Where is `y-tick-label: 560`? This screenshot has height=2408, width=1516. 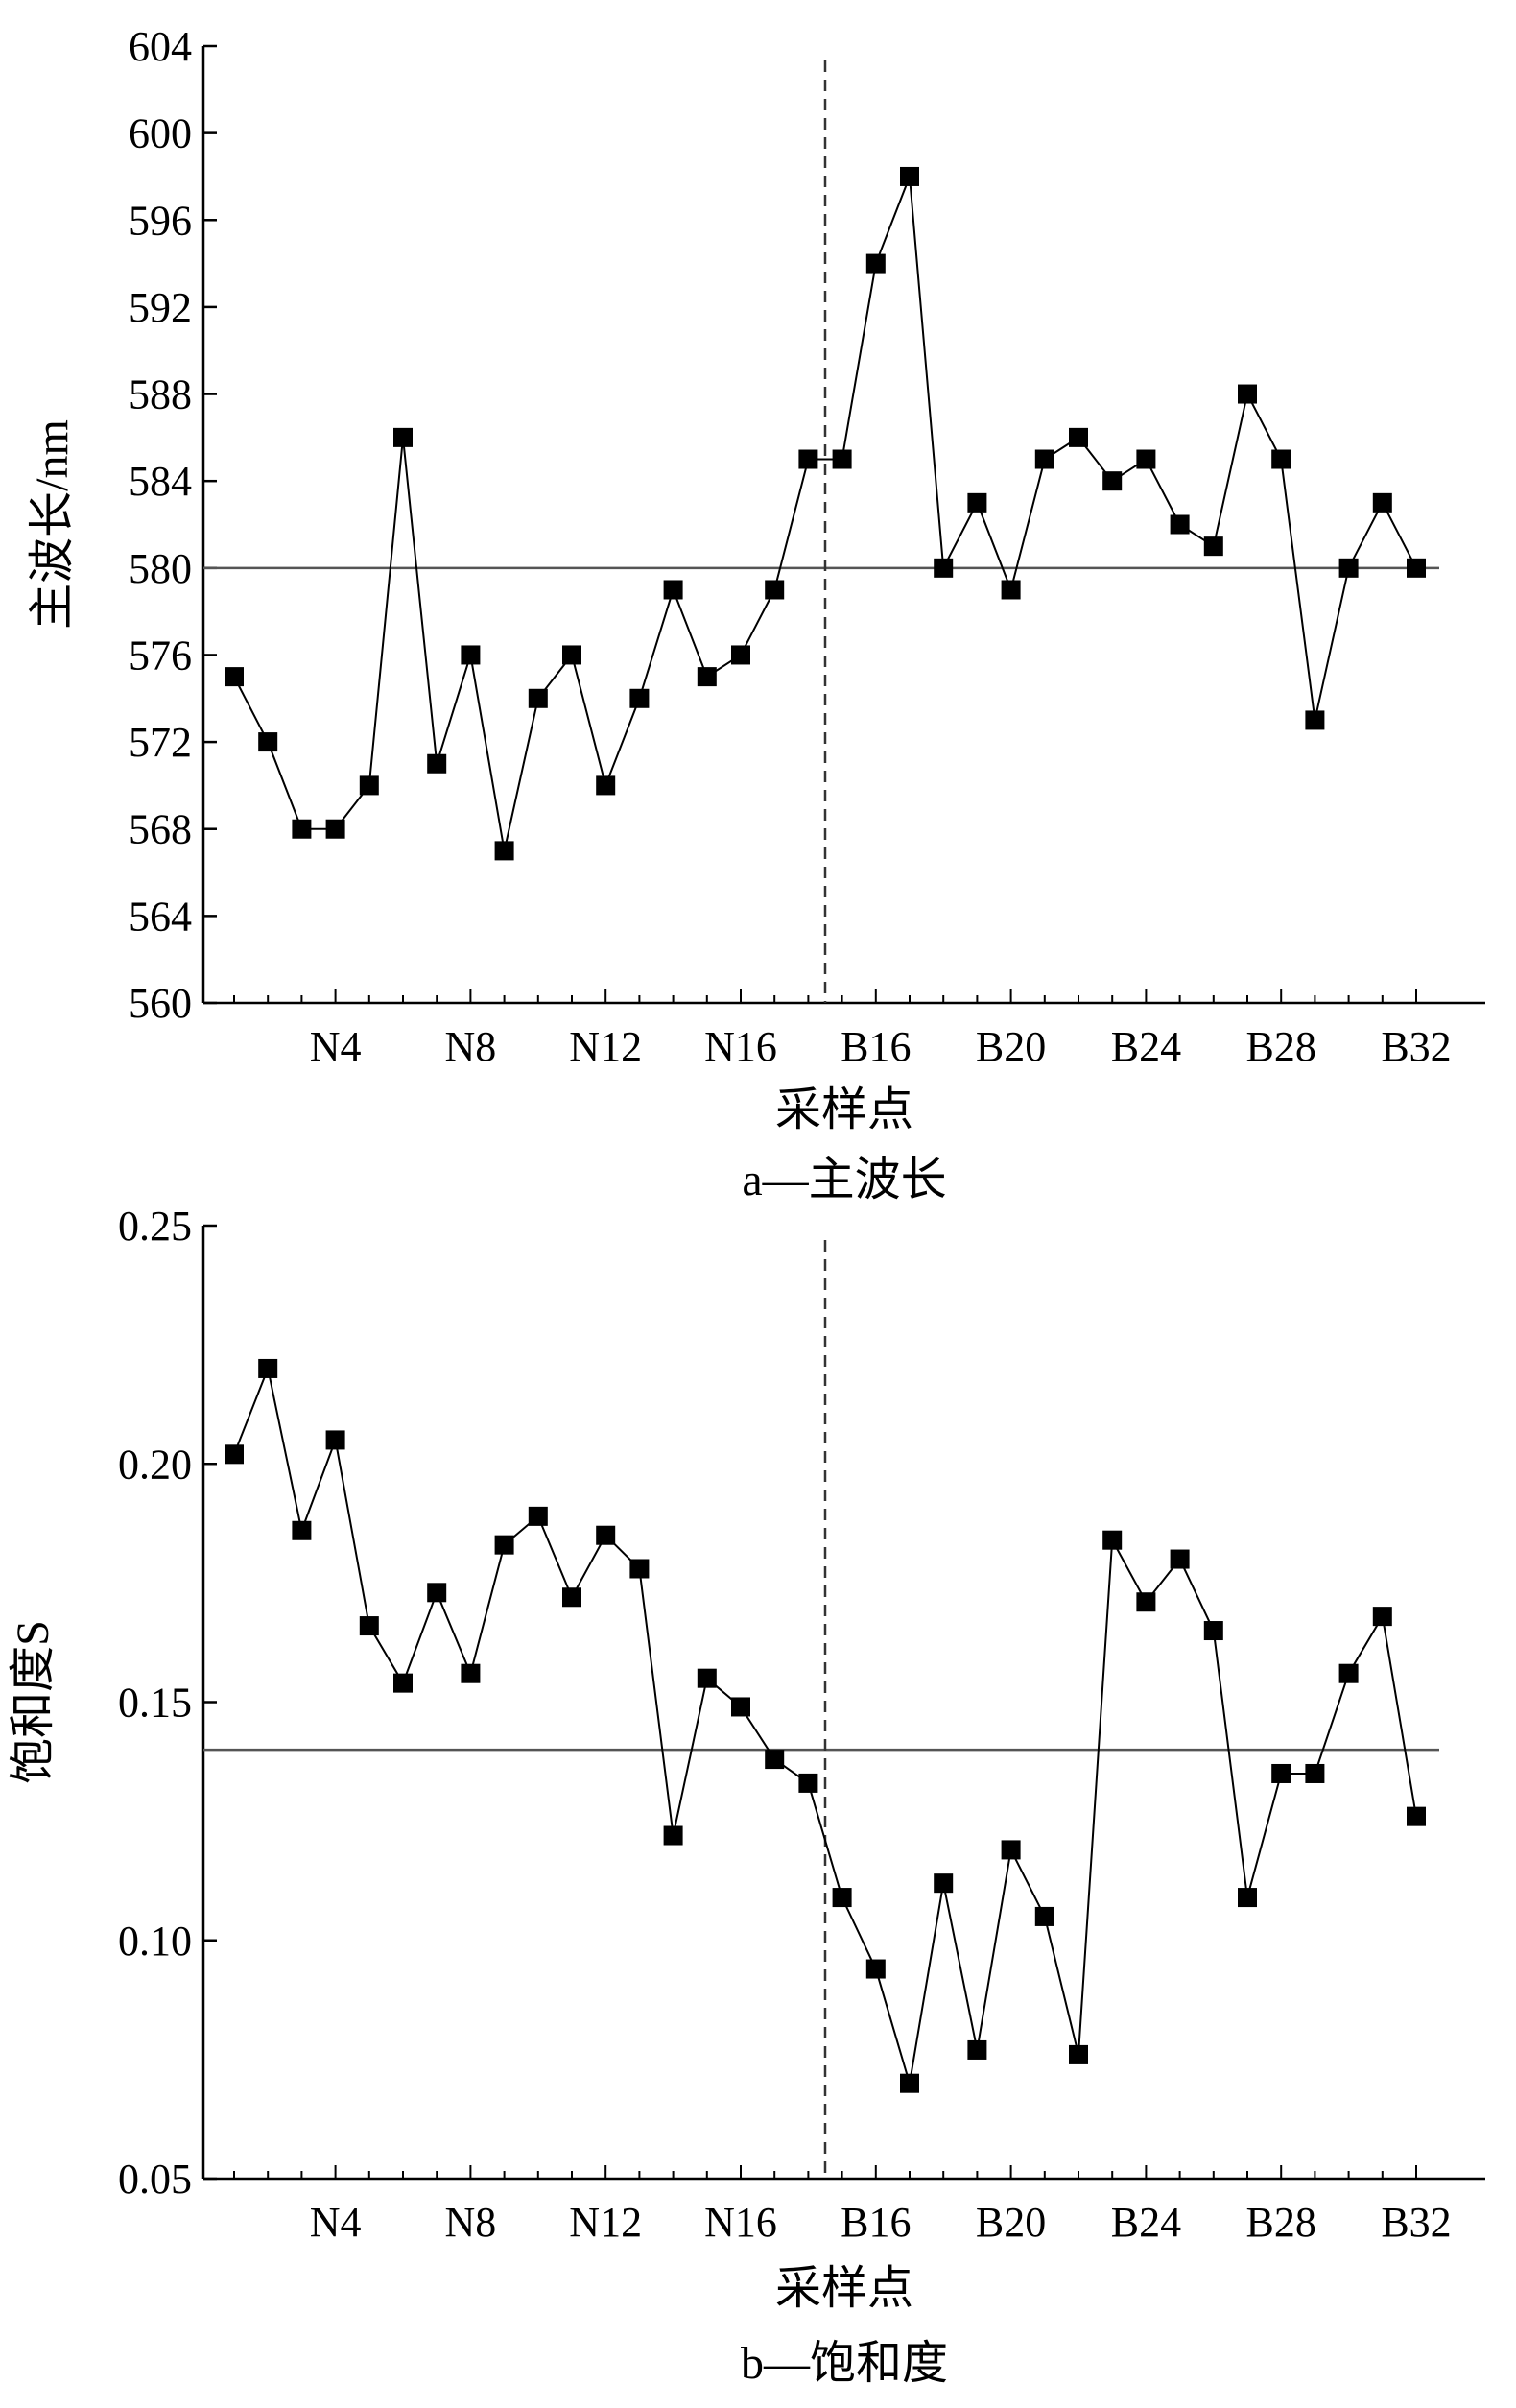 y-tick-label: 560 is located at coordinates (160, 1003).